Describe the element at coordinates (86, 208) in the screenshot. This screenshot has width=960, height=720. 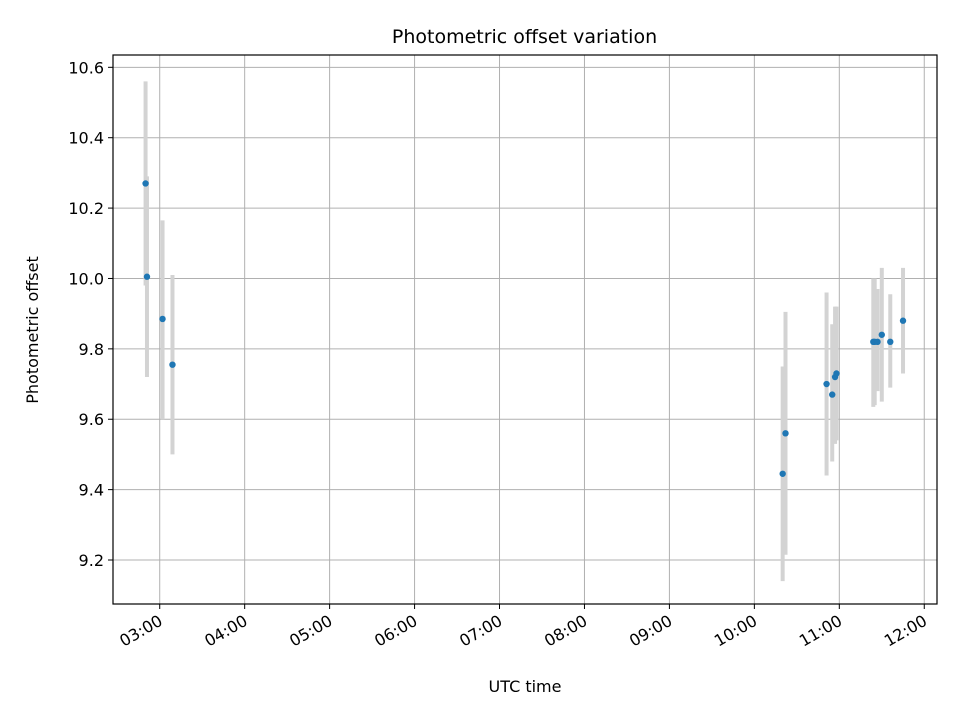
I see `y-tick-label: 10.2` at that location.